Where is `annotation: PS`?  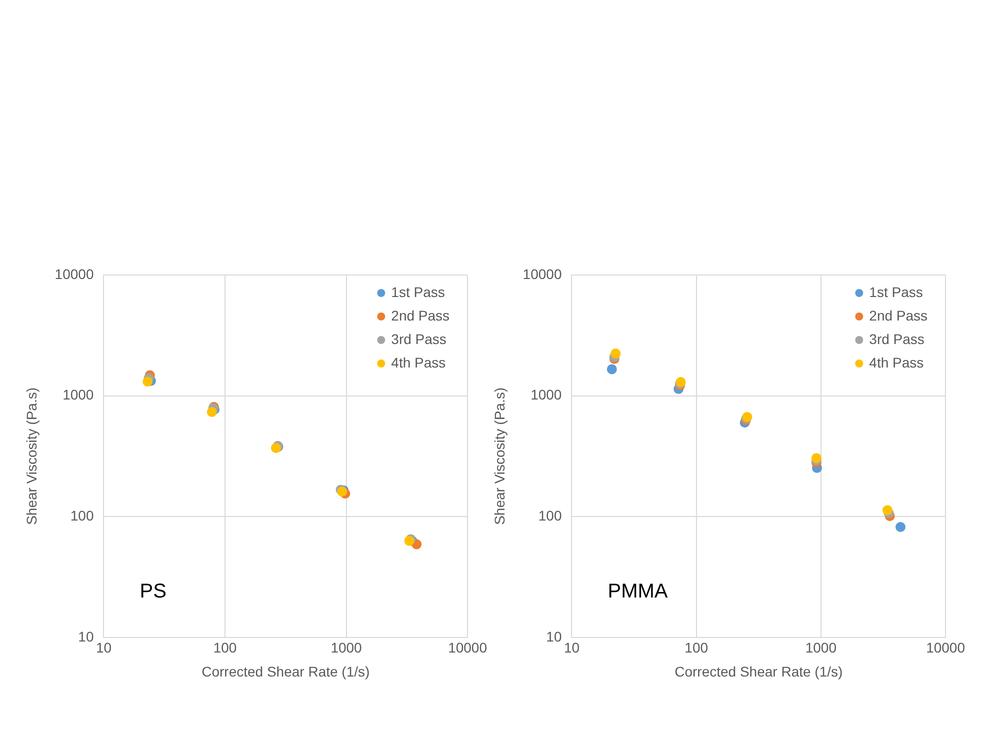
annotation: PS is located at coordinates (153, 591).